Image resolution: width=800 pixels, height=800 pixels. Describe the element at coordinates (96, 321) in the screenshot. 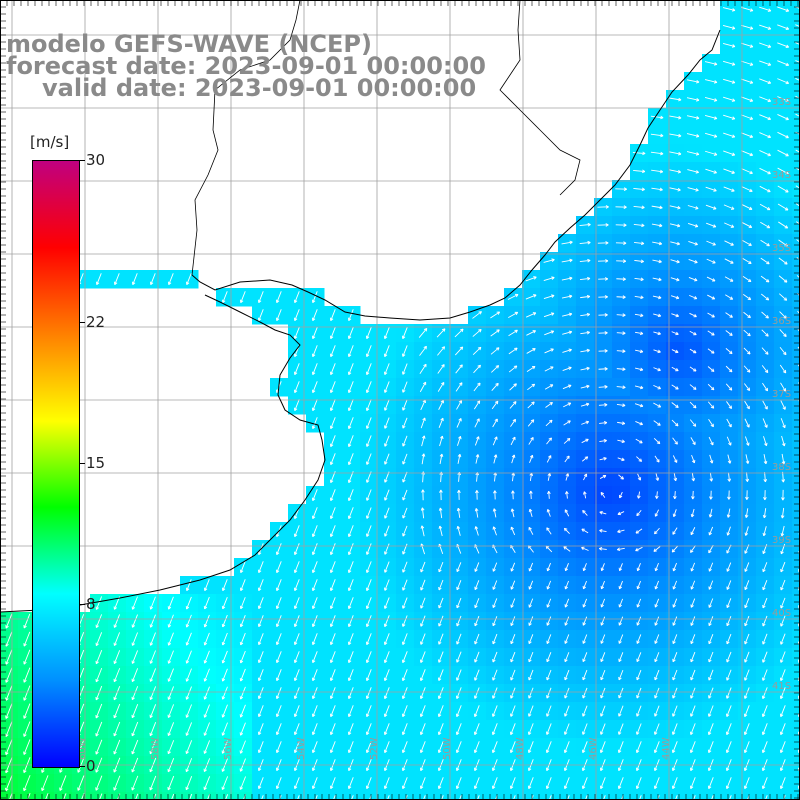

I see `colorbar-tick-label: 22` at that location.